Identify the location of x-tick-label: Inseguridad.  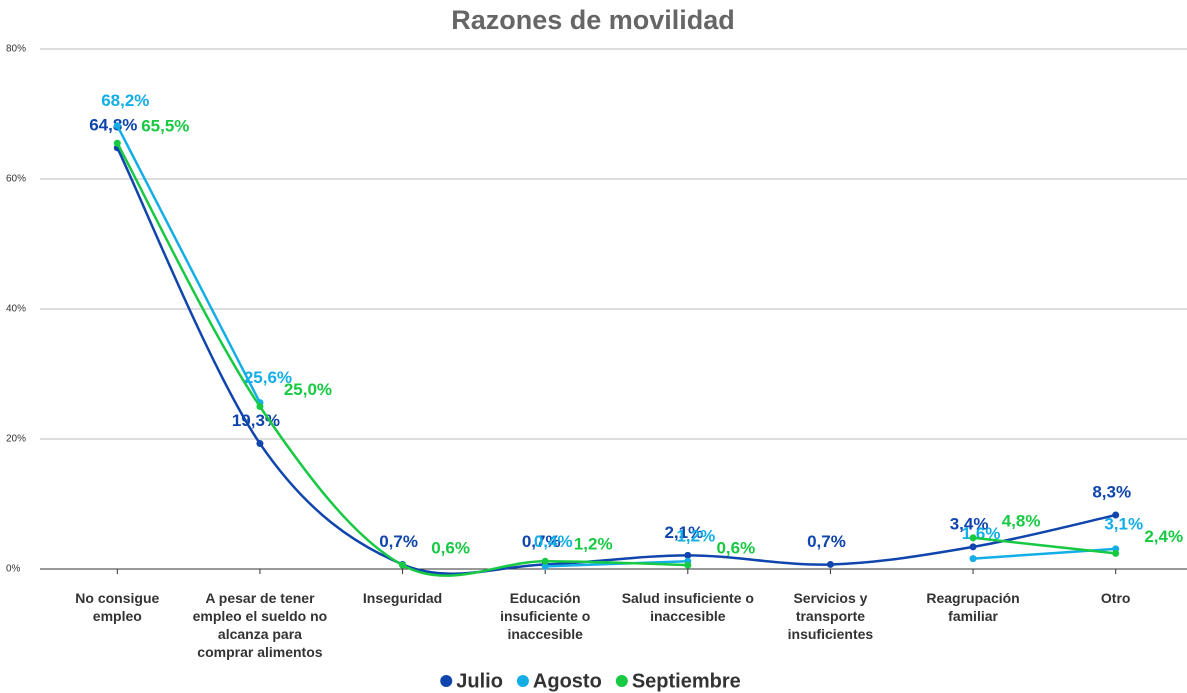
(402, 598).